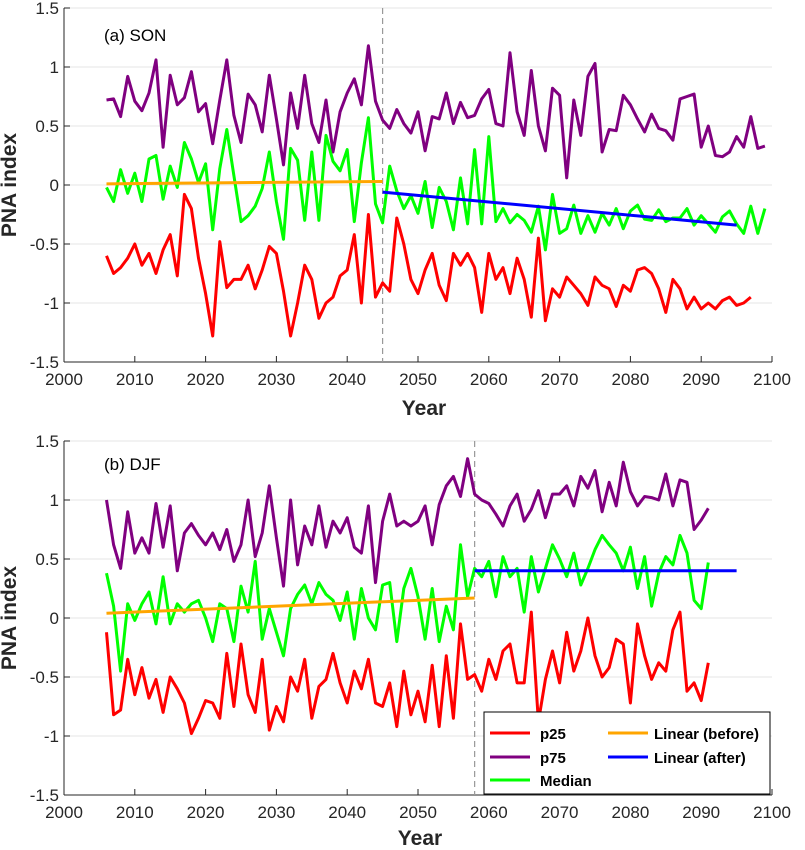 The height and width of the screenshot is (850, 805). What do you see at coordinates (706, 734) in the screenshot?
I see `legend-label-linear-before: Linear (before)` at bounding box center [706, 734].